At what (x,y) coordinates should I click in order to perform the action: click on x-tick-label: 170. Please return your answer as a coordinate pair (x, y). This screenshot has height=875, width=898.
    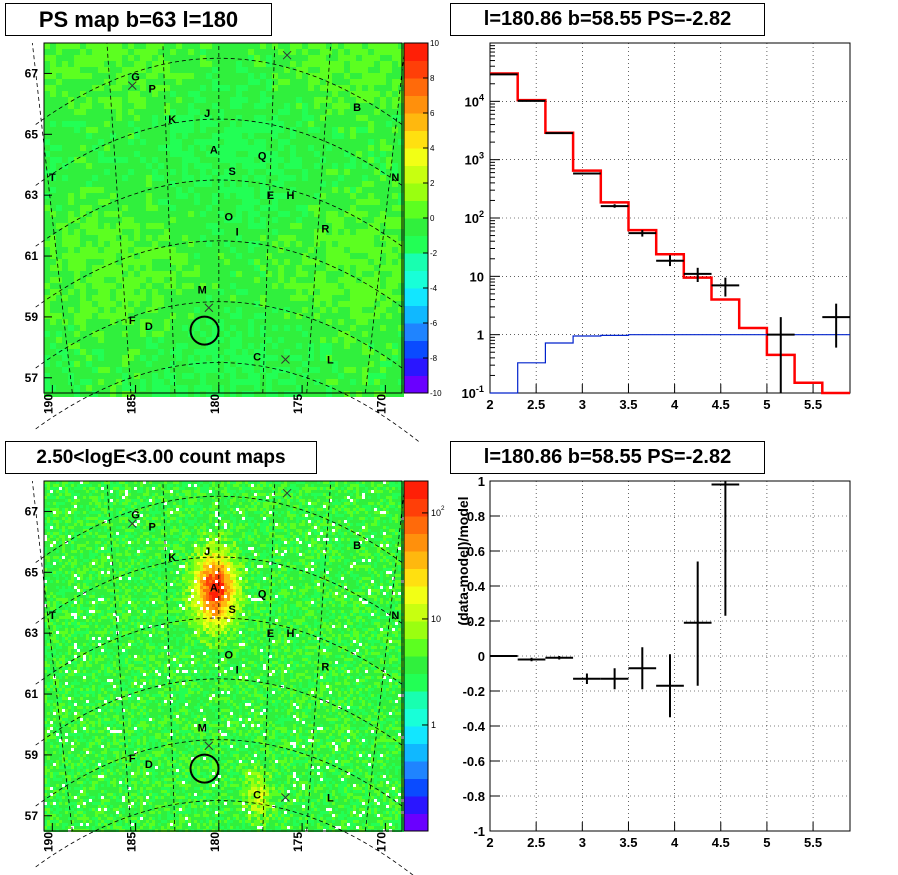
    Looking at the image, I should click on (381, 404).